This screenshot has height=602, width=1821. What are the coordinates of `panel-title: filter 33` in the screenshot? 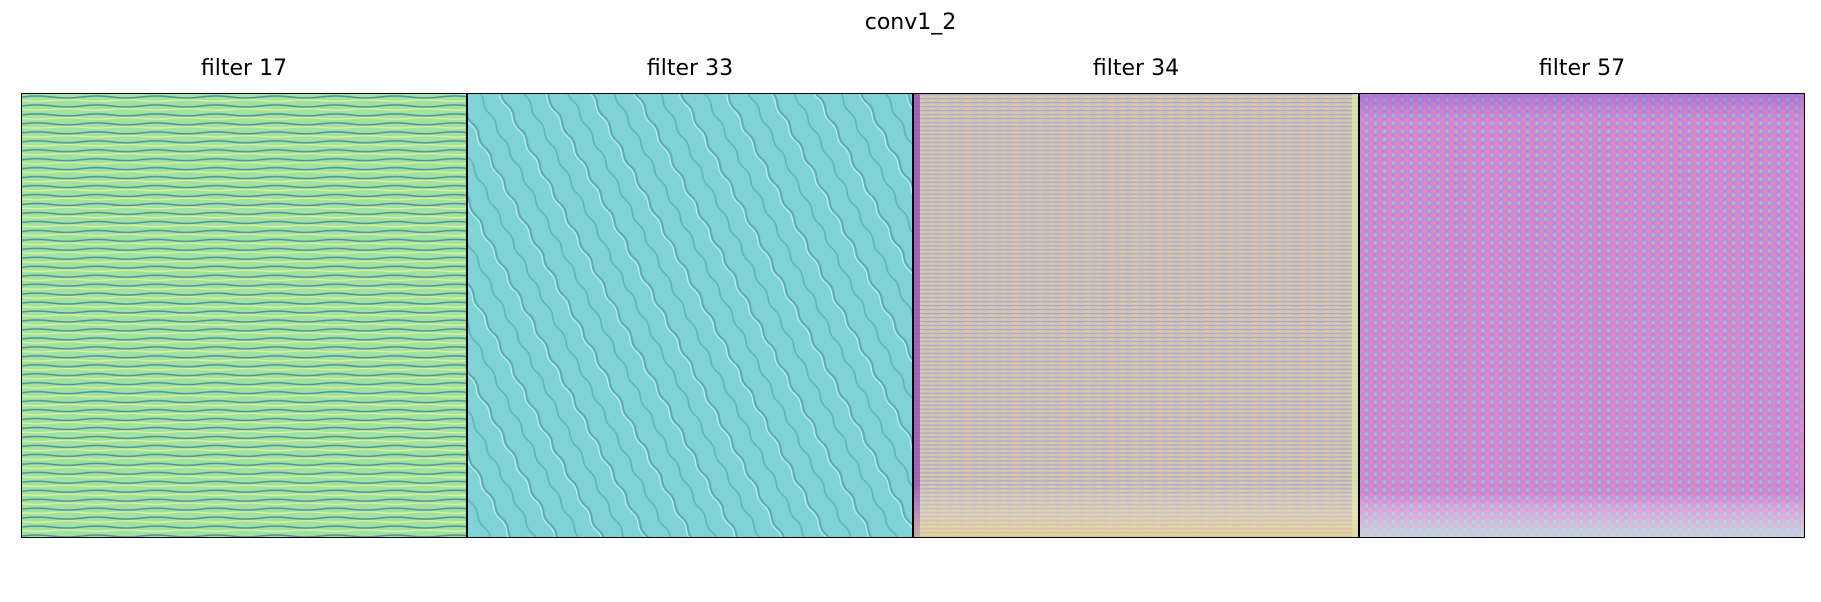 It's located at (690, 68).